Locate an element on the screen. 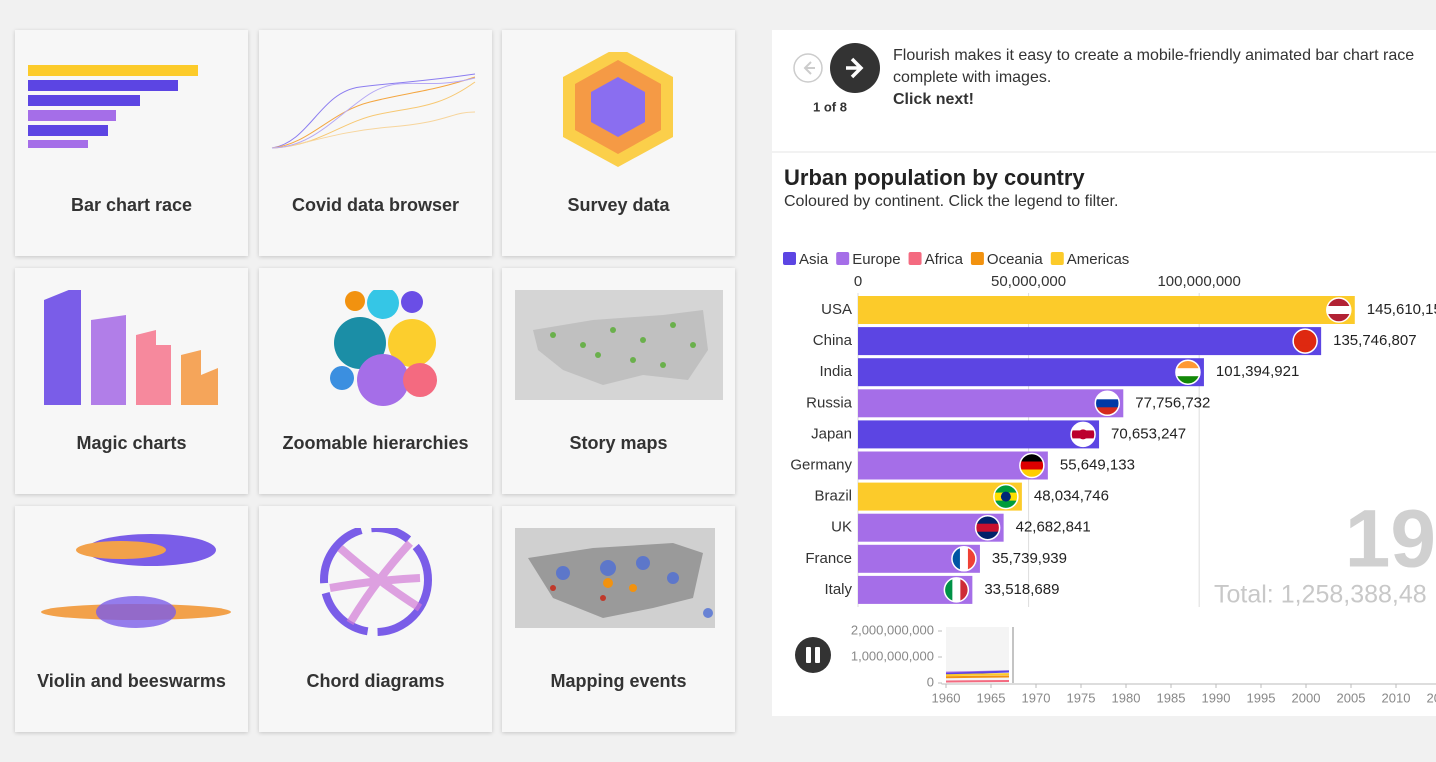  value-label: 35,739,939 is located at coordinates (1029, 558).